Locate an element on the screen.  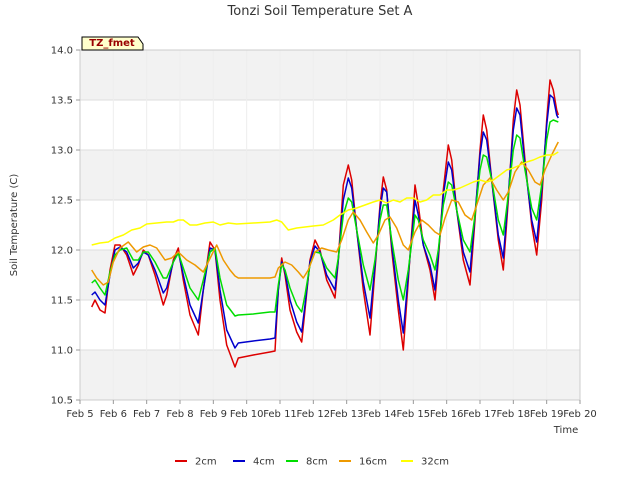
x-tick-label: Feb 18 is located at coordinates (514, 414).